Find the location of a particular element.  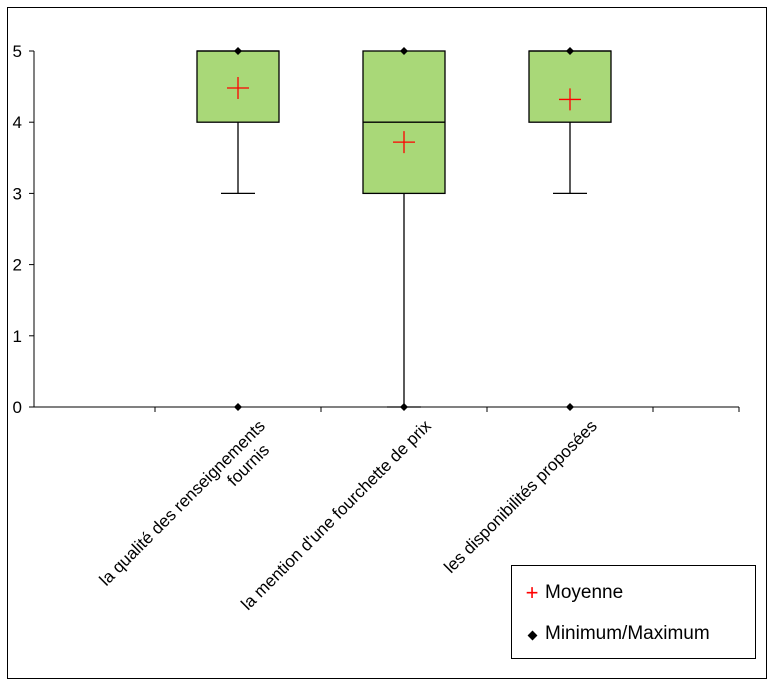

legend-item-mean: + Moyenne is located at coordinates (573, 592).